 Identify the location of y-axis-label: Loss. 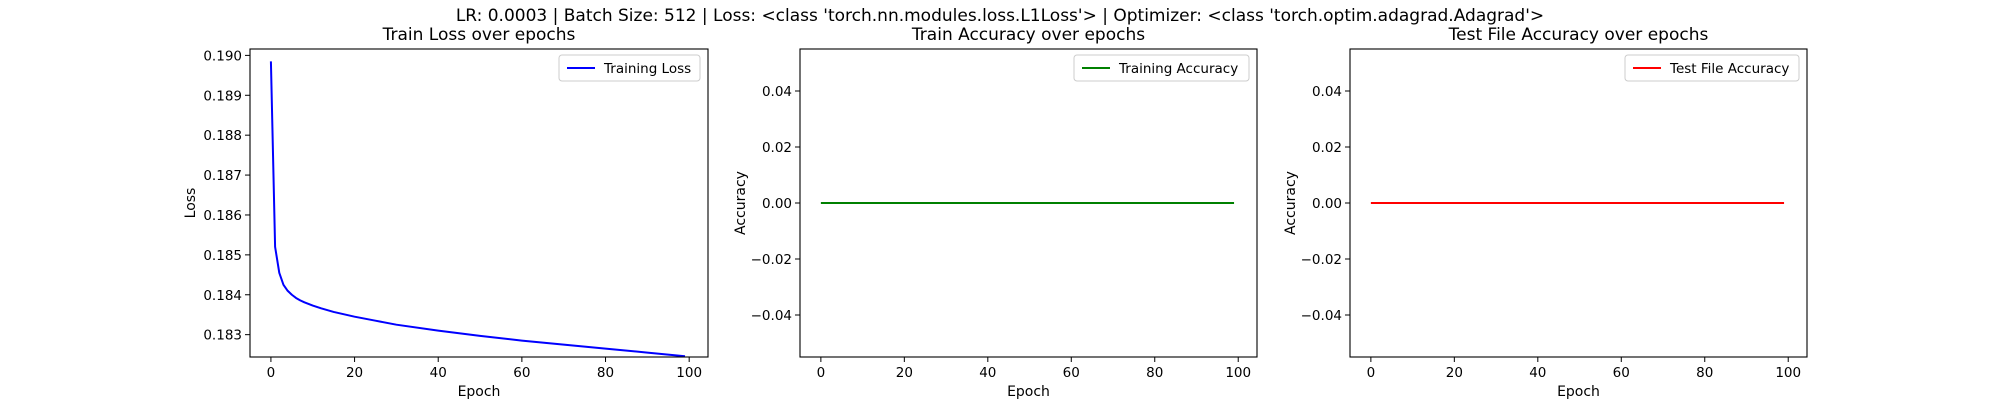
(191, 203).